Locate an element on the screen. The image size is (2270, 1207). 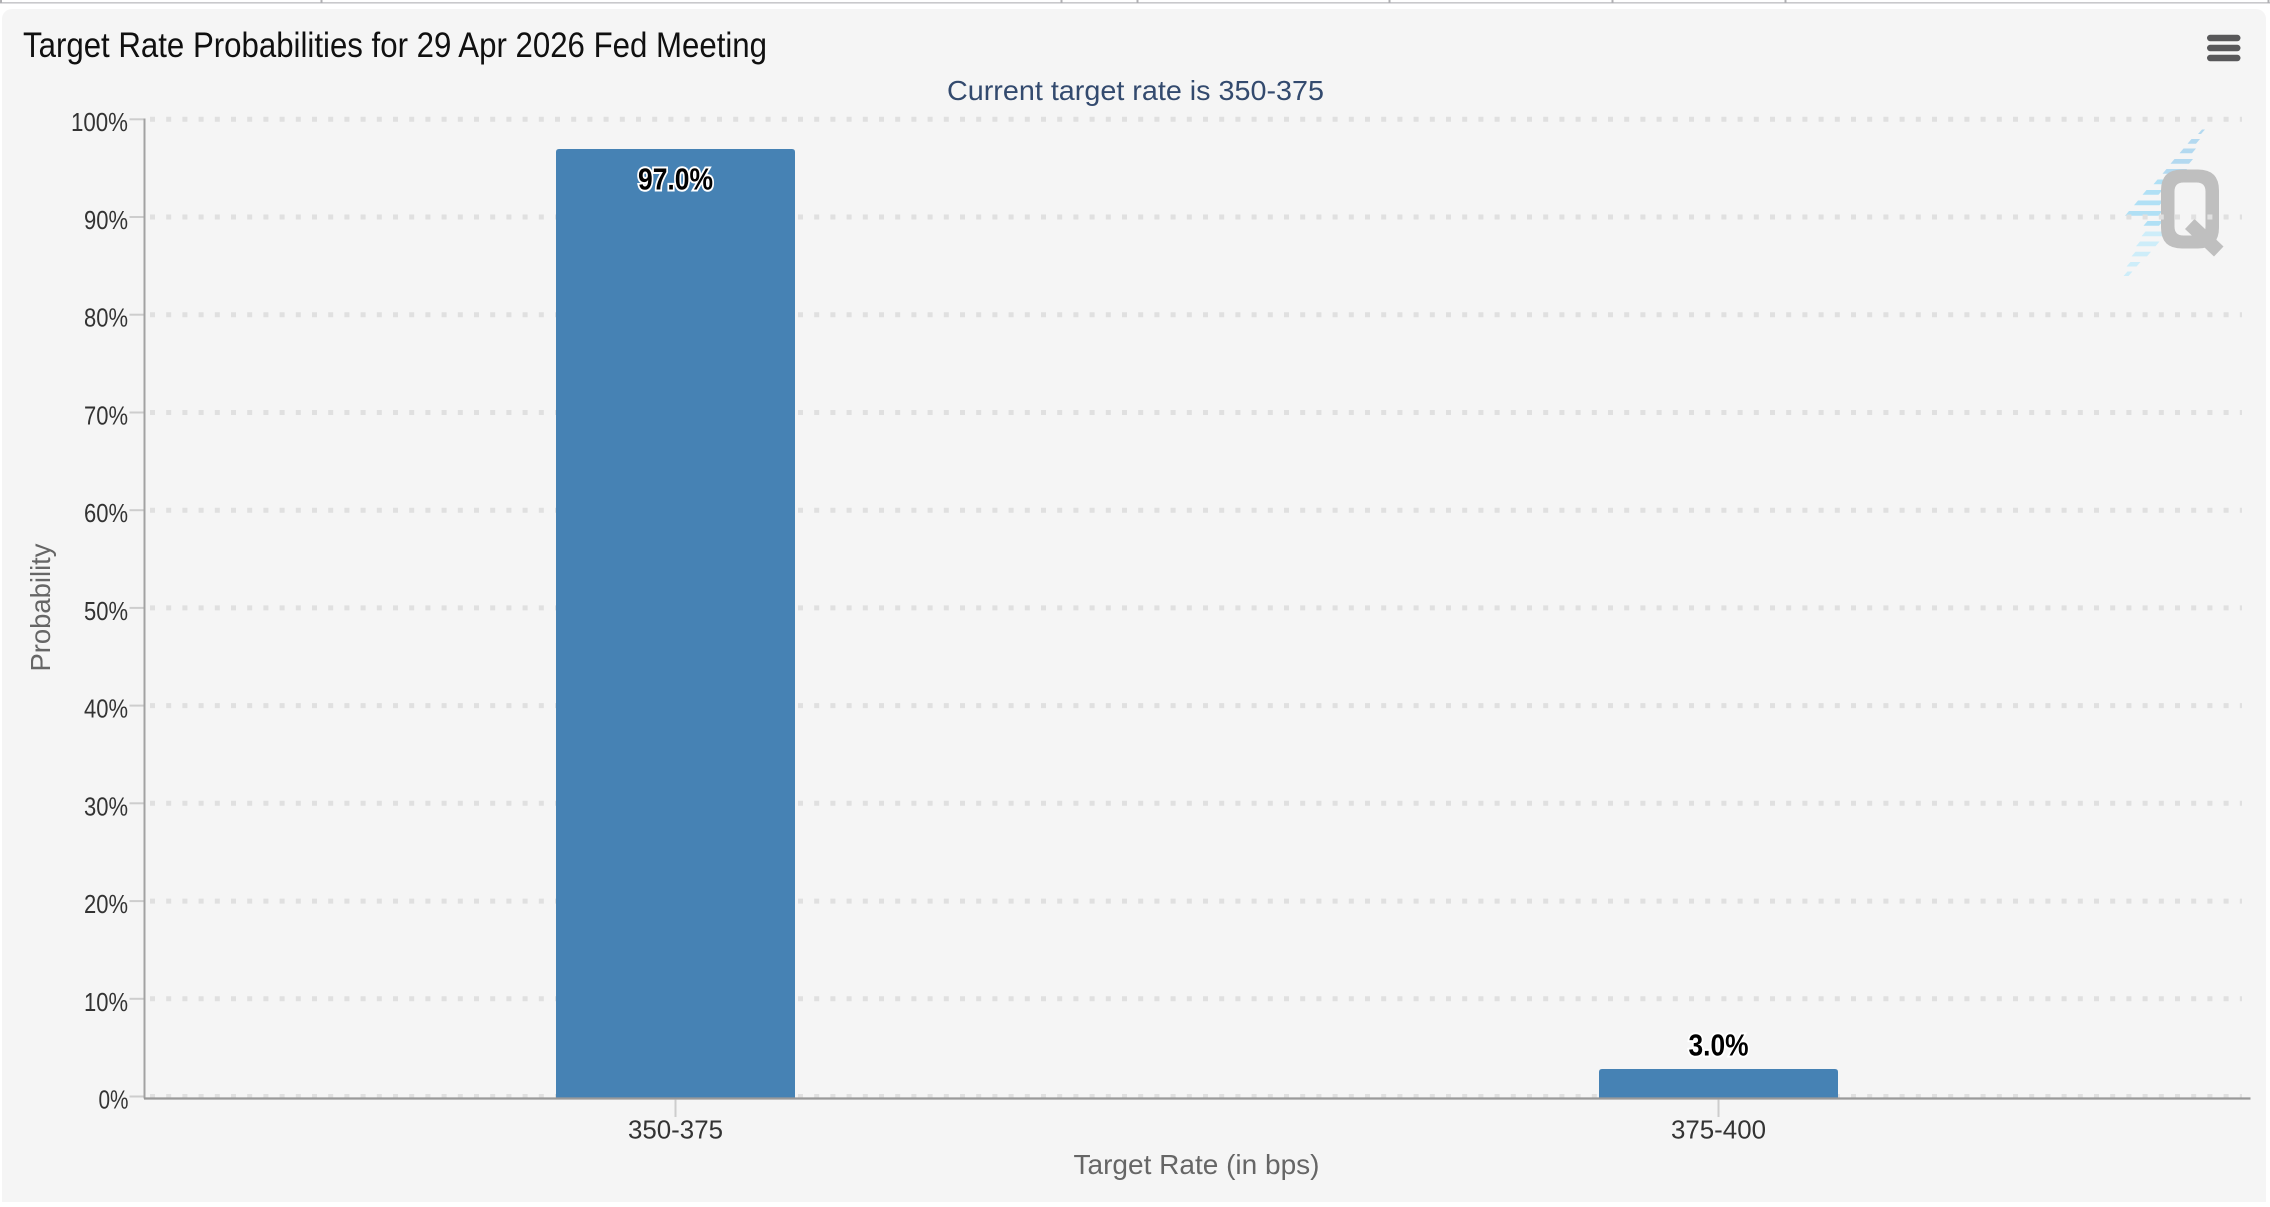
svg-text: 30% is located at coordinates (106, 807).